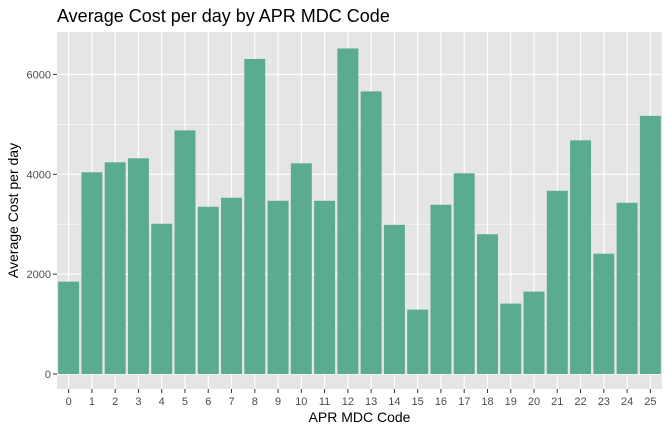 This screenshot has height=432, width=672. I want to click on x-tick-label: 11, so click(324, 402).